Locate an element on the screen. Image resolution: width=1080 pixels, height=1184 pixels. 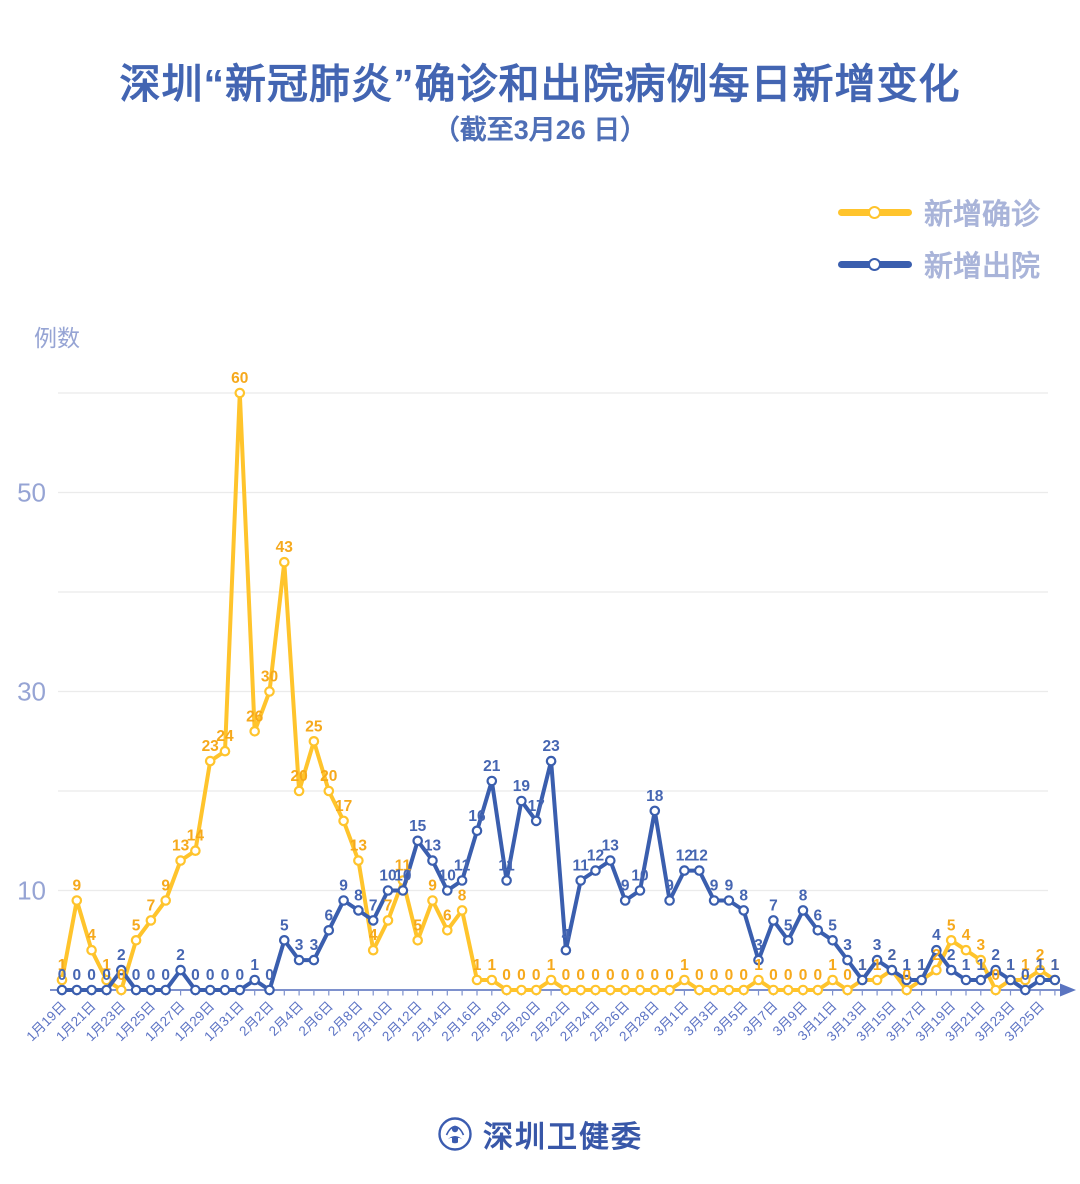
legend-item-discharged: 新增出院 is located at coordinates (938, 264).